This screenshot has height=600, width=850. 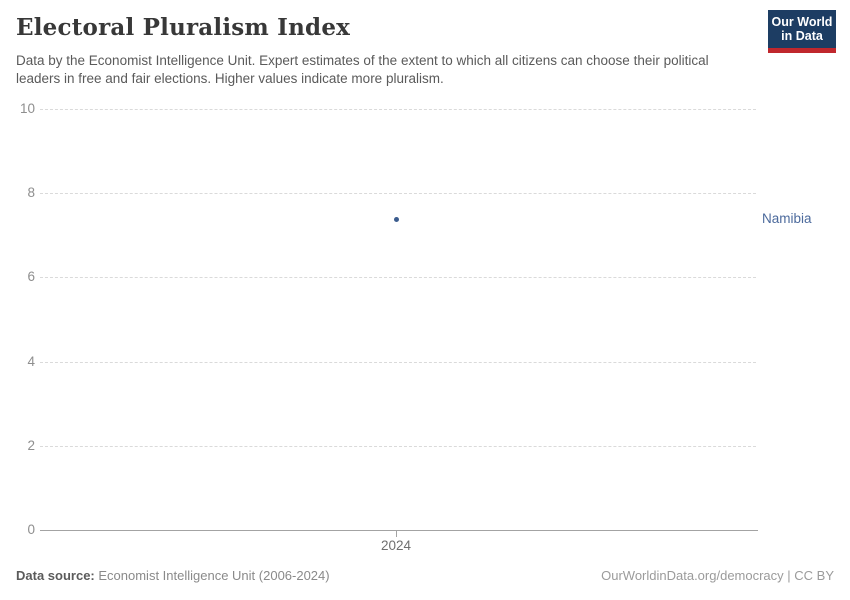 What do you see at coordinates (31, 529) in the screenshot?
I see `y-tick-label: 0` at bounding box center [31, 529].